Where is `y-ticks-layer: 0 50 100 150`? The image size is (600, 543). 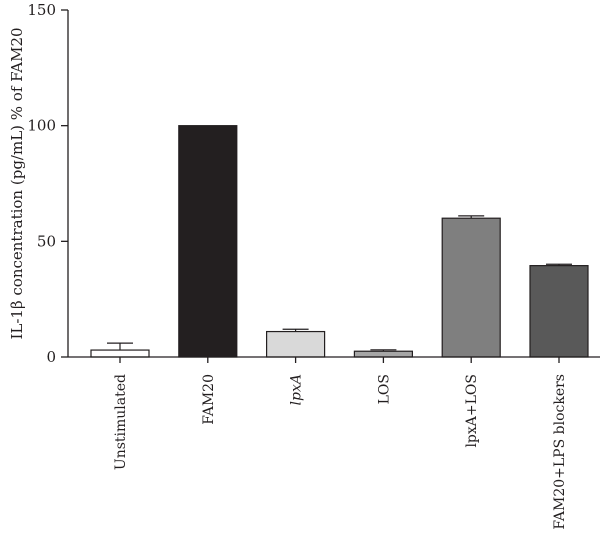 y-ticks-layer: 0 50 100 150 is located at coordinates (47, 183).